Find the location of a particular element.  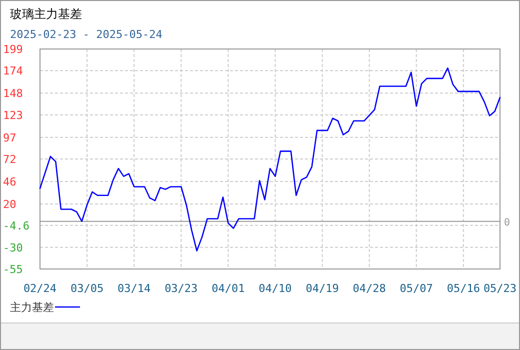

x-tick-label: 04/28 is located at coordinates (369, 288).